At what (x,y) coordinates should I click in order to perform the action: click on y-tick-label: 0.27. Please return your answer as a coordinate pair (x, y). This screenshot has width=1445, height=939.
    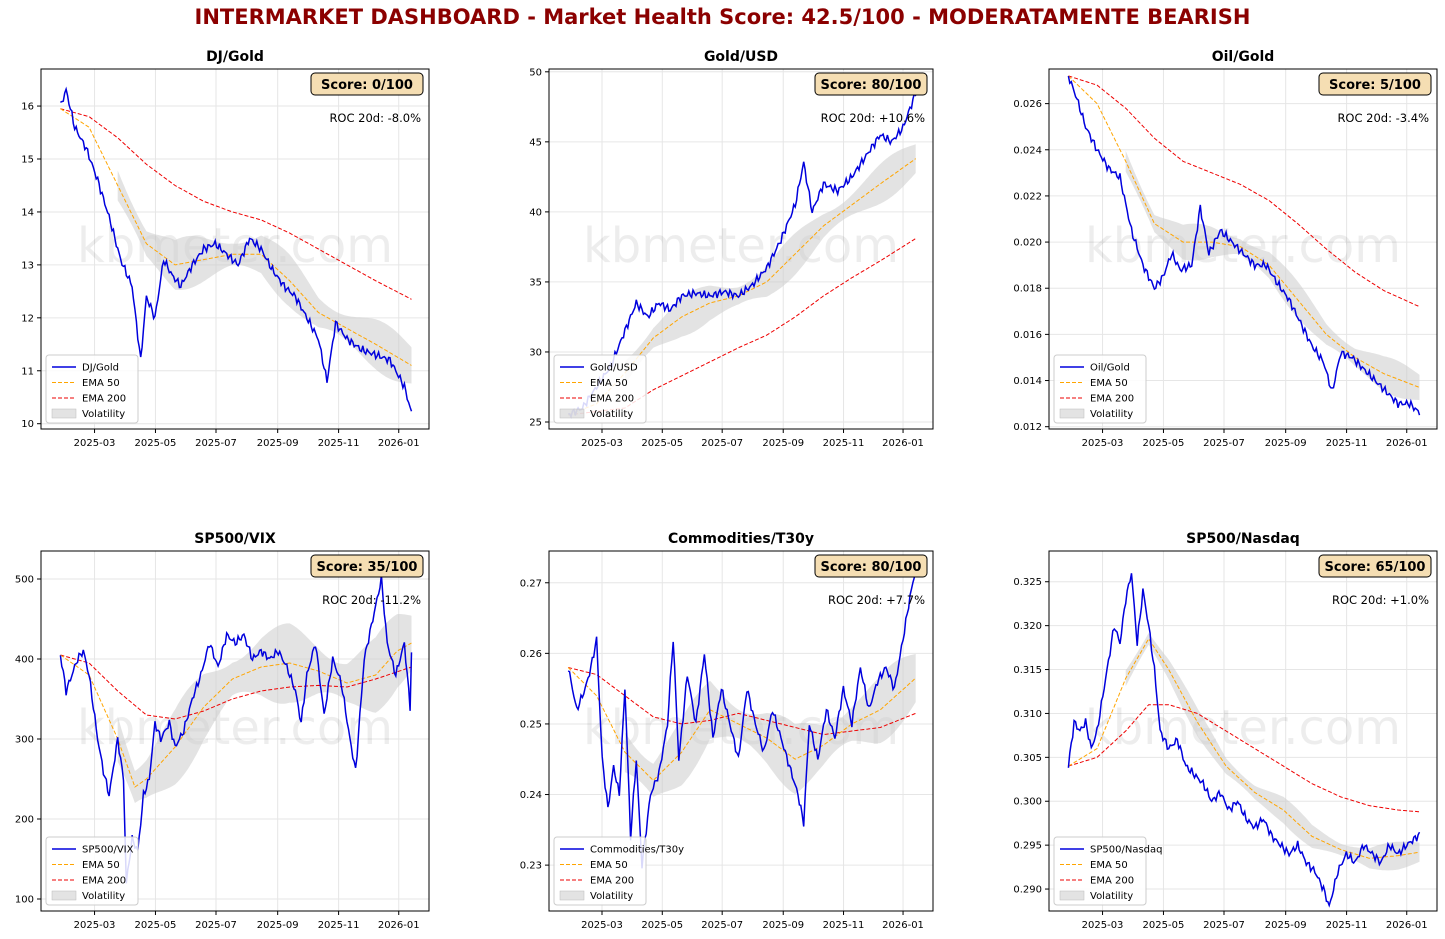
    Looking at the image, I should click on (531, 583).